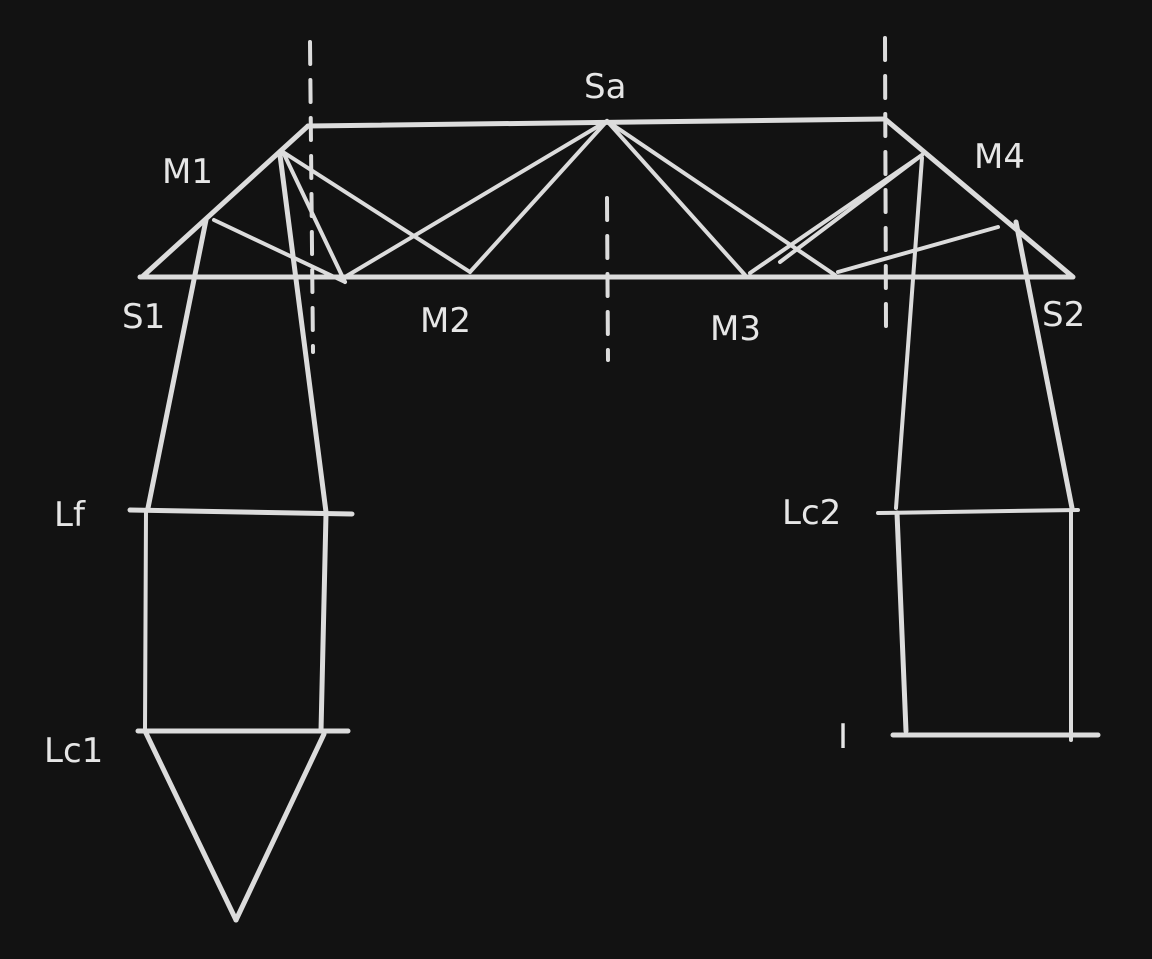 This screenshot has height=959, width=1152. Describe the element at coordinates (885, 183) in the screenshot. I see `right-reference-line` at that location.